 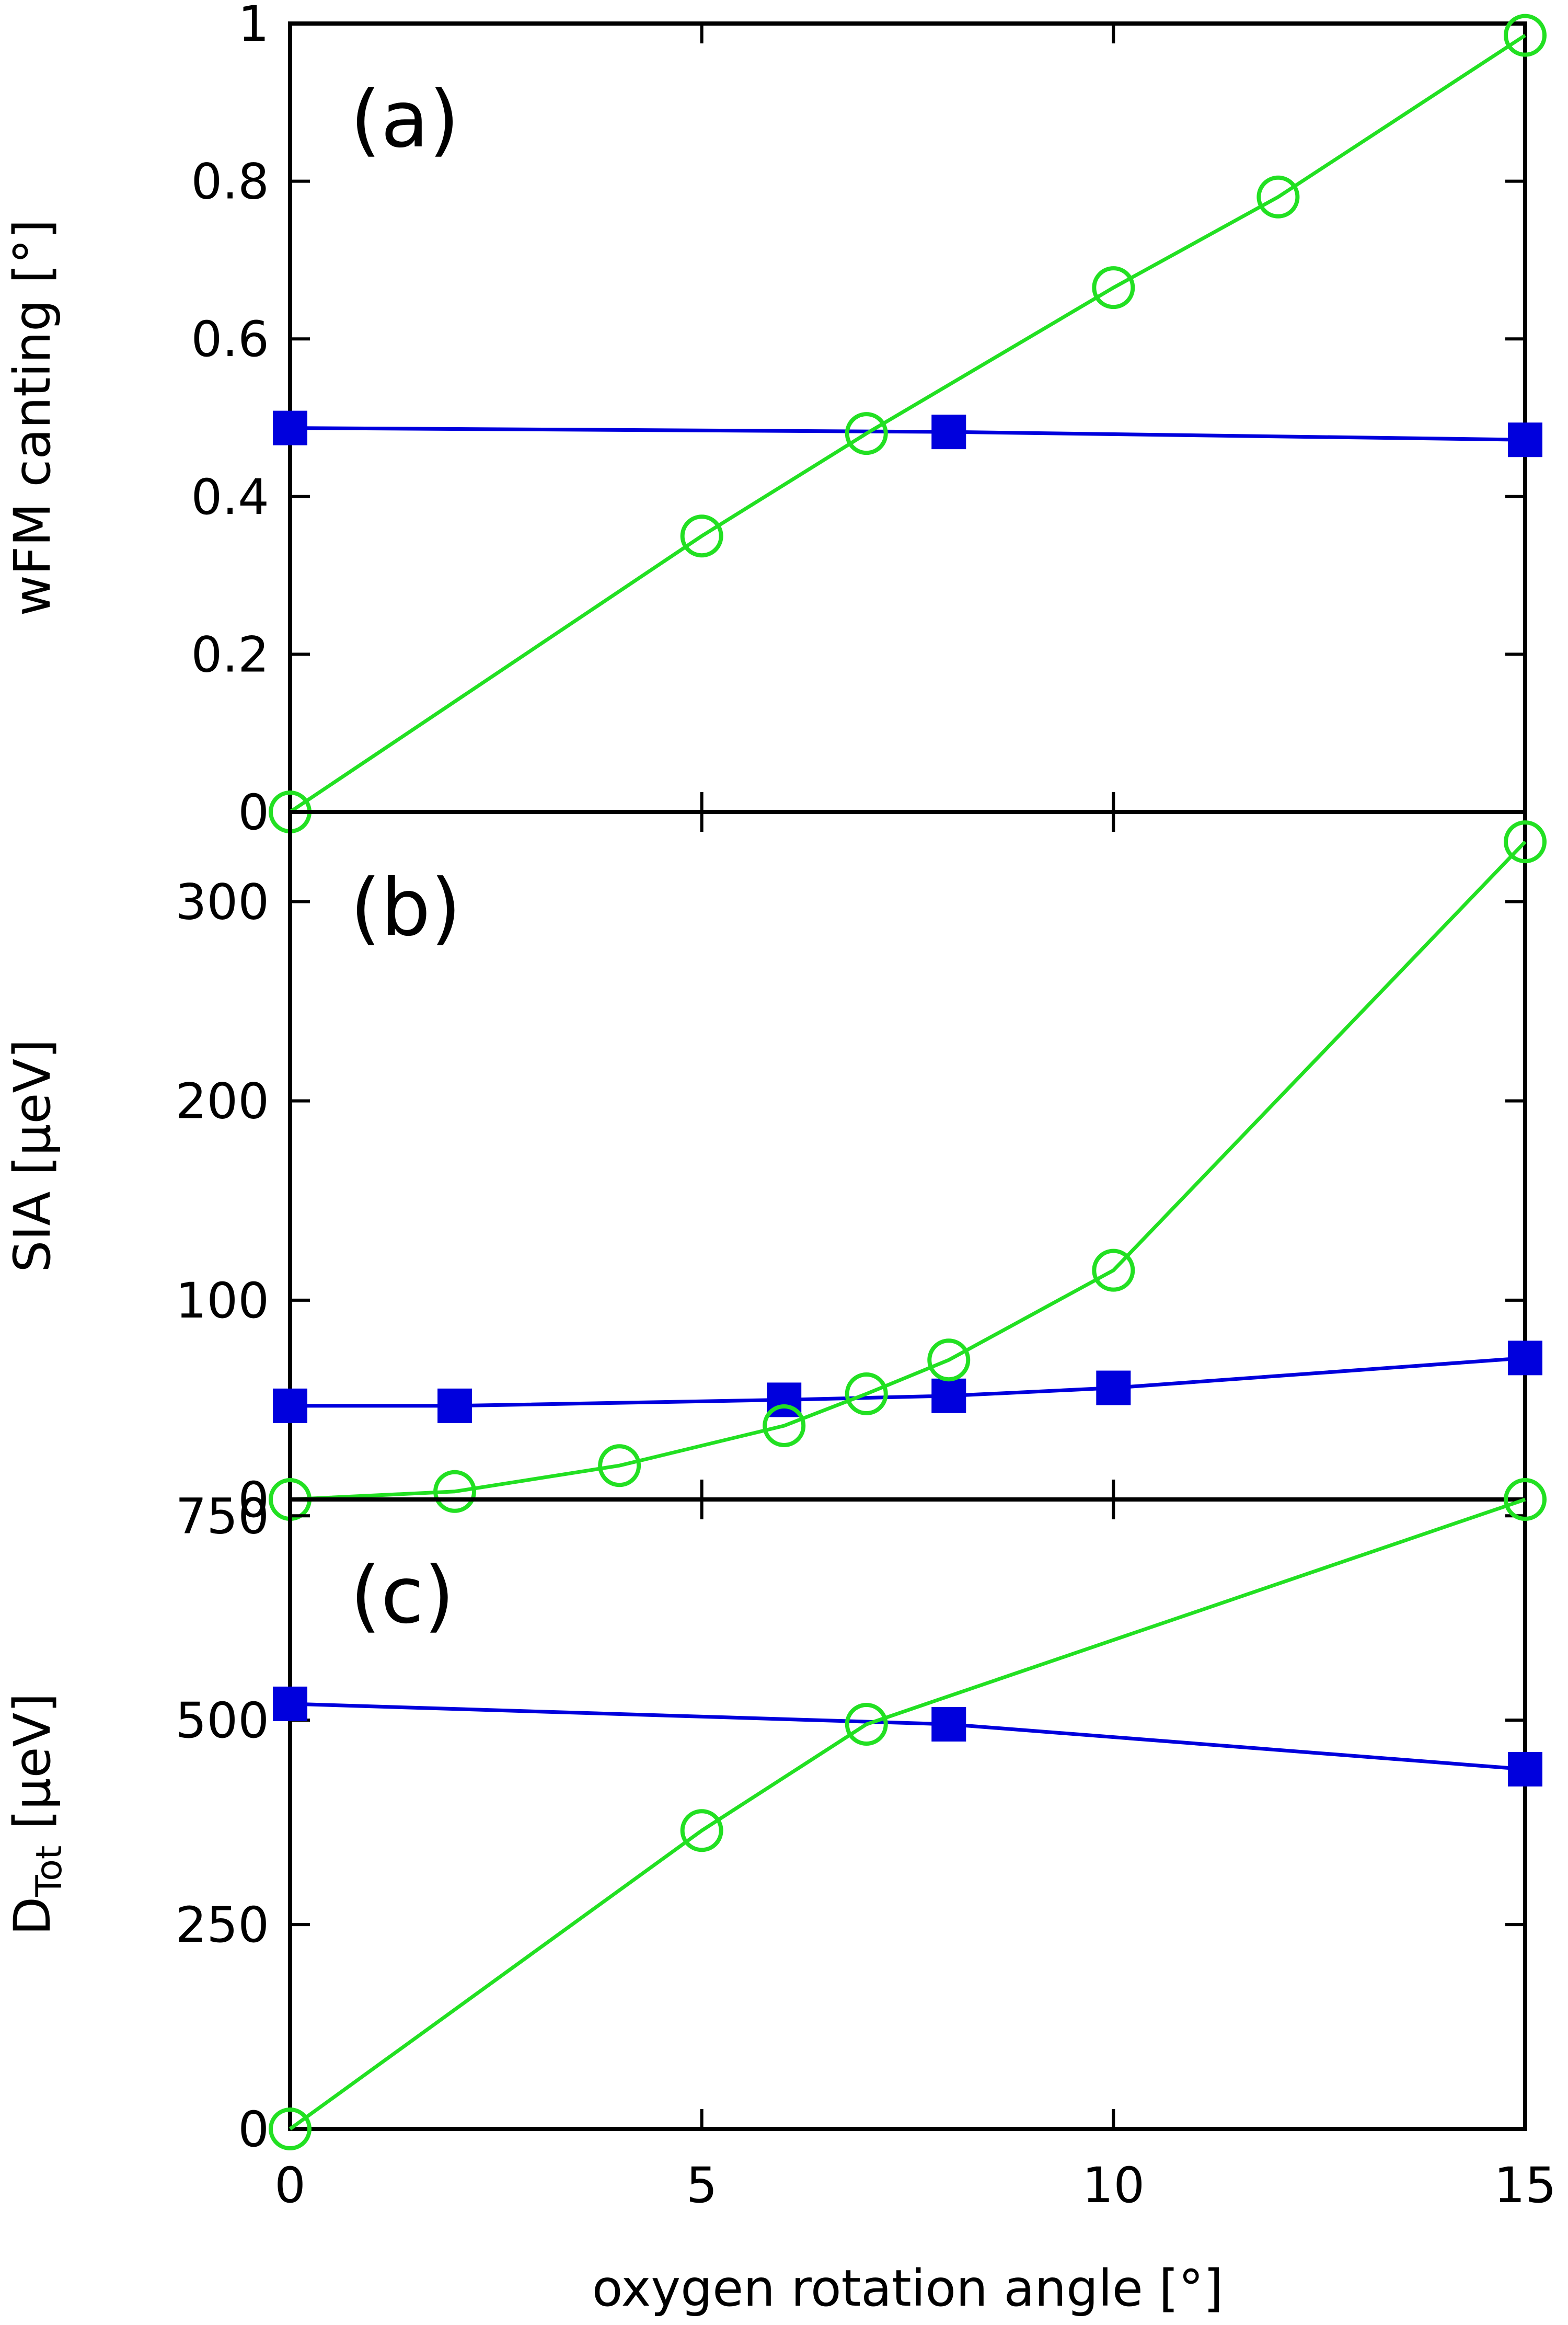 What do you see at coordinates (32, 1769) in the screenshot?
I see `y-axis-title-unit: [μeV]` at bounding box center [32, 1769].